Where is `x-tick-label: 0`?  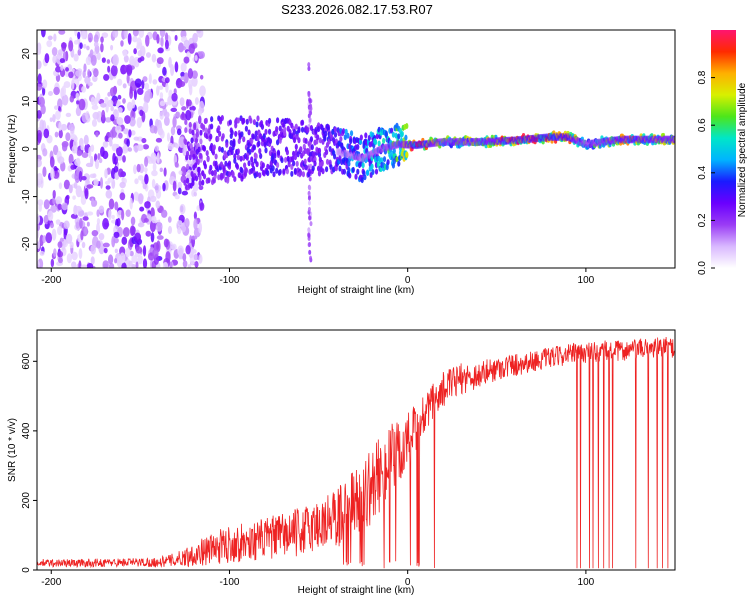
x-tick-label: 0 is located at coordinates (408, 280).